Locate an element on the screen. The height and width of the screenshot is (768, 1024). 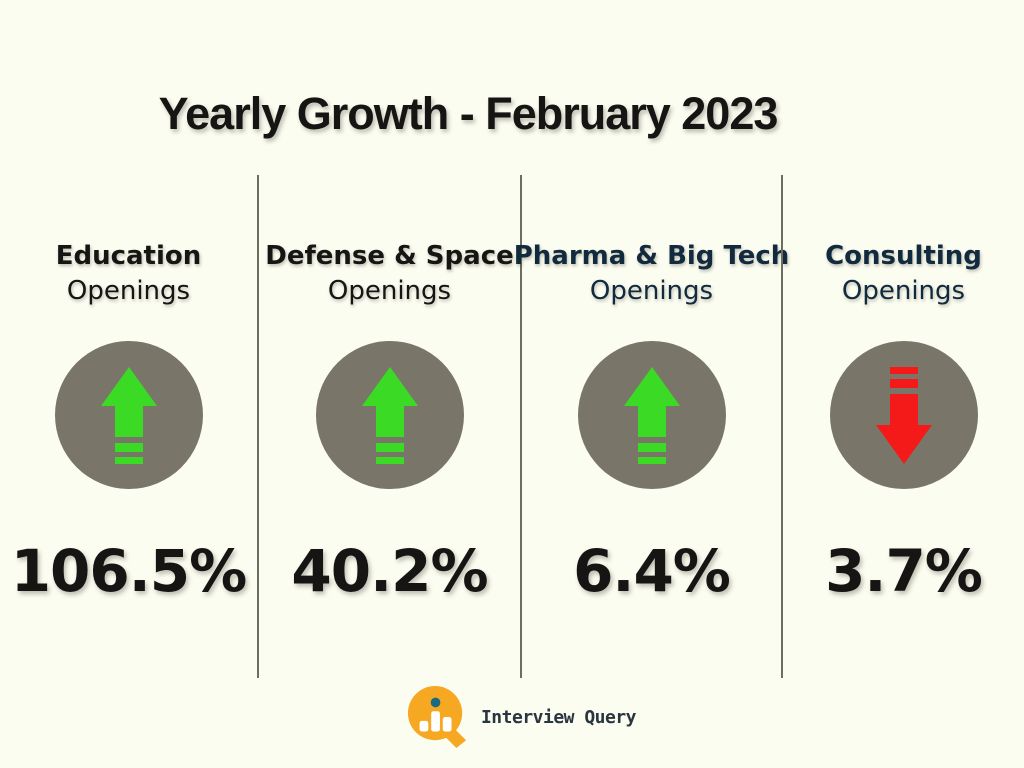
growth-value: 40.2% is located at coordinates (389, 571).